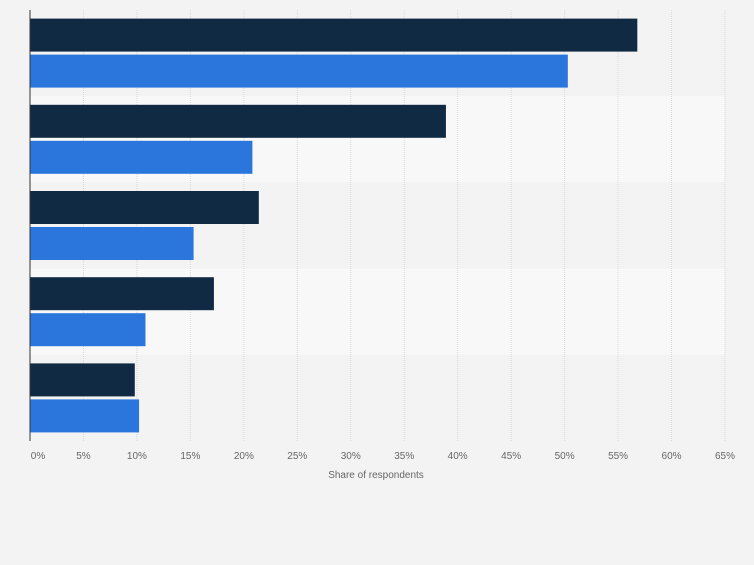 The width and height of the screenshot is (754, 565). What do you see at coordinates (511, 456) in the screenshot?
I see `x-tick-label: 45%` at bounding box center [511, 456].